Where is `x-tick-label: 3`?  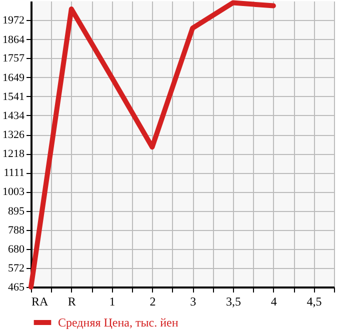
x-tick-label: 3 is located at coordinates (193, 301).